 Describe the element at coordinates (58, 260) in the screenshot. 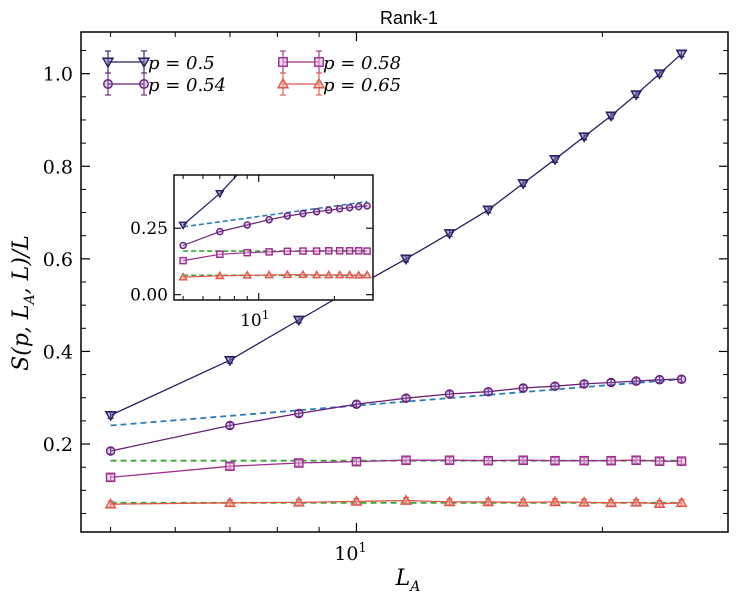

I see `y-tick-label: 0.6` at that location.